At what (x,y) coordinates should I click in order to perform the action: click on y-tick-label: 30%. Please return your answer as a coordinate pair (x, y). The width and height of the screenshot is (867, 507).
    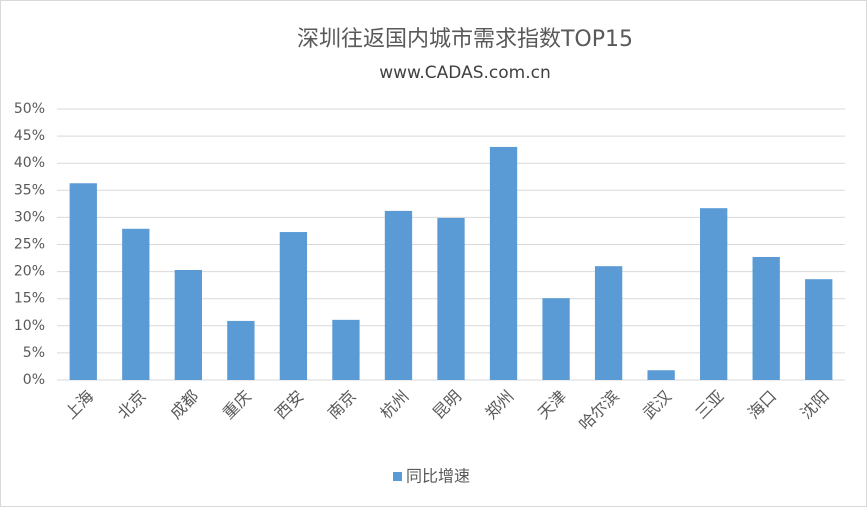
    Looking at the image, I should click on (29, 217).